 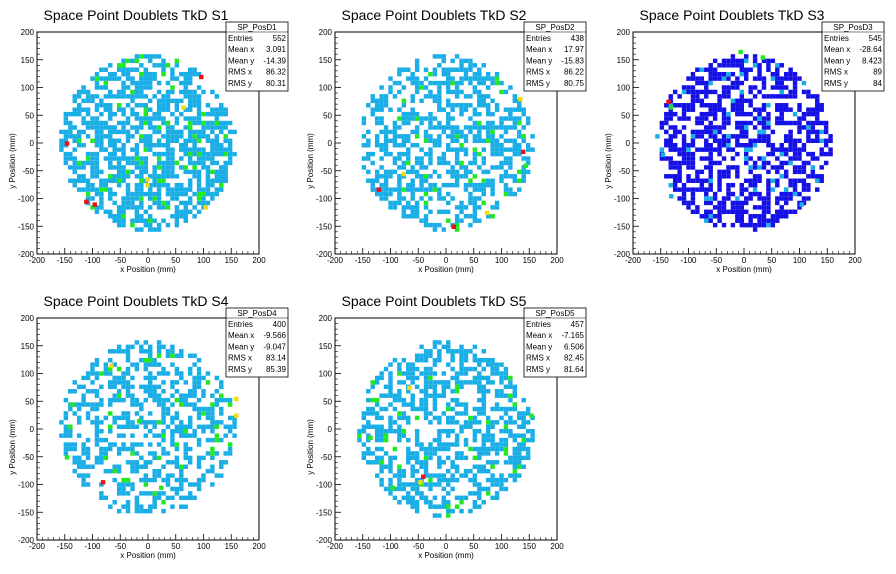 I want to click on y-tick-label: -50, so click(x=326, y=171).